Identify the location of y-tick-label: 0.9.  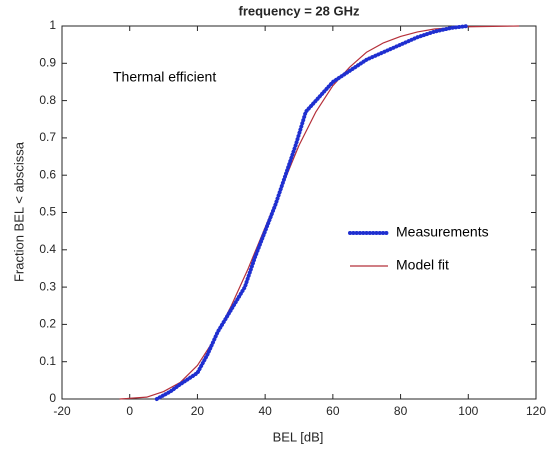
(47, 62).